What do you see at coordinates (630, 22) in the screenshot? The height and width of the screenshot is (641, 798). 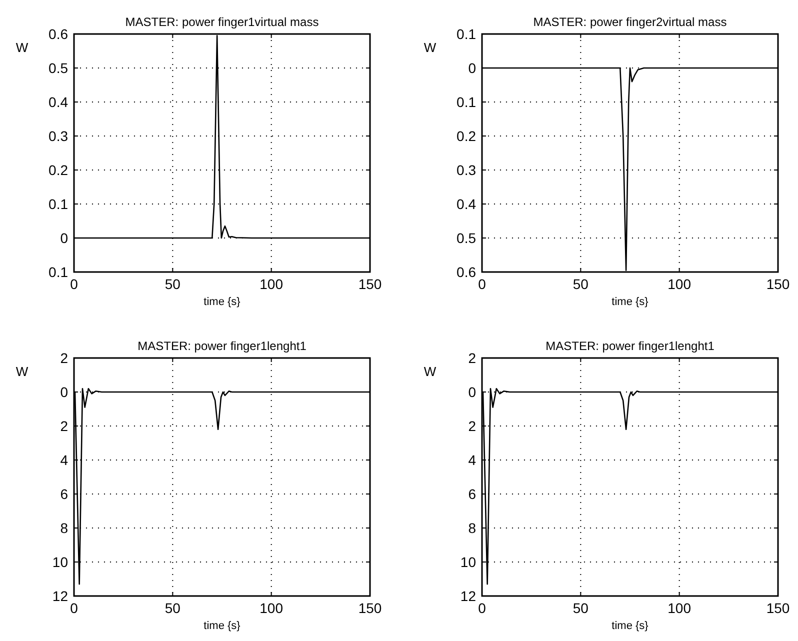 I see `chart-title: MASTER: power finger2virtual mass` at bounding box center [630, 22].